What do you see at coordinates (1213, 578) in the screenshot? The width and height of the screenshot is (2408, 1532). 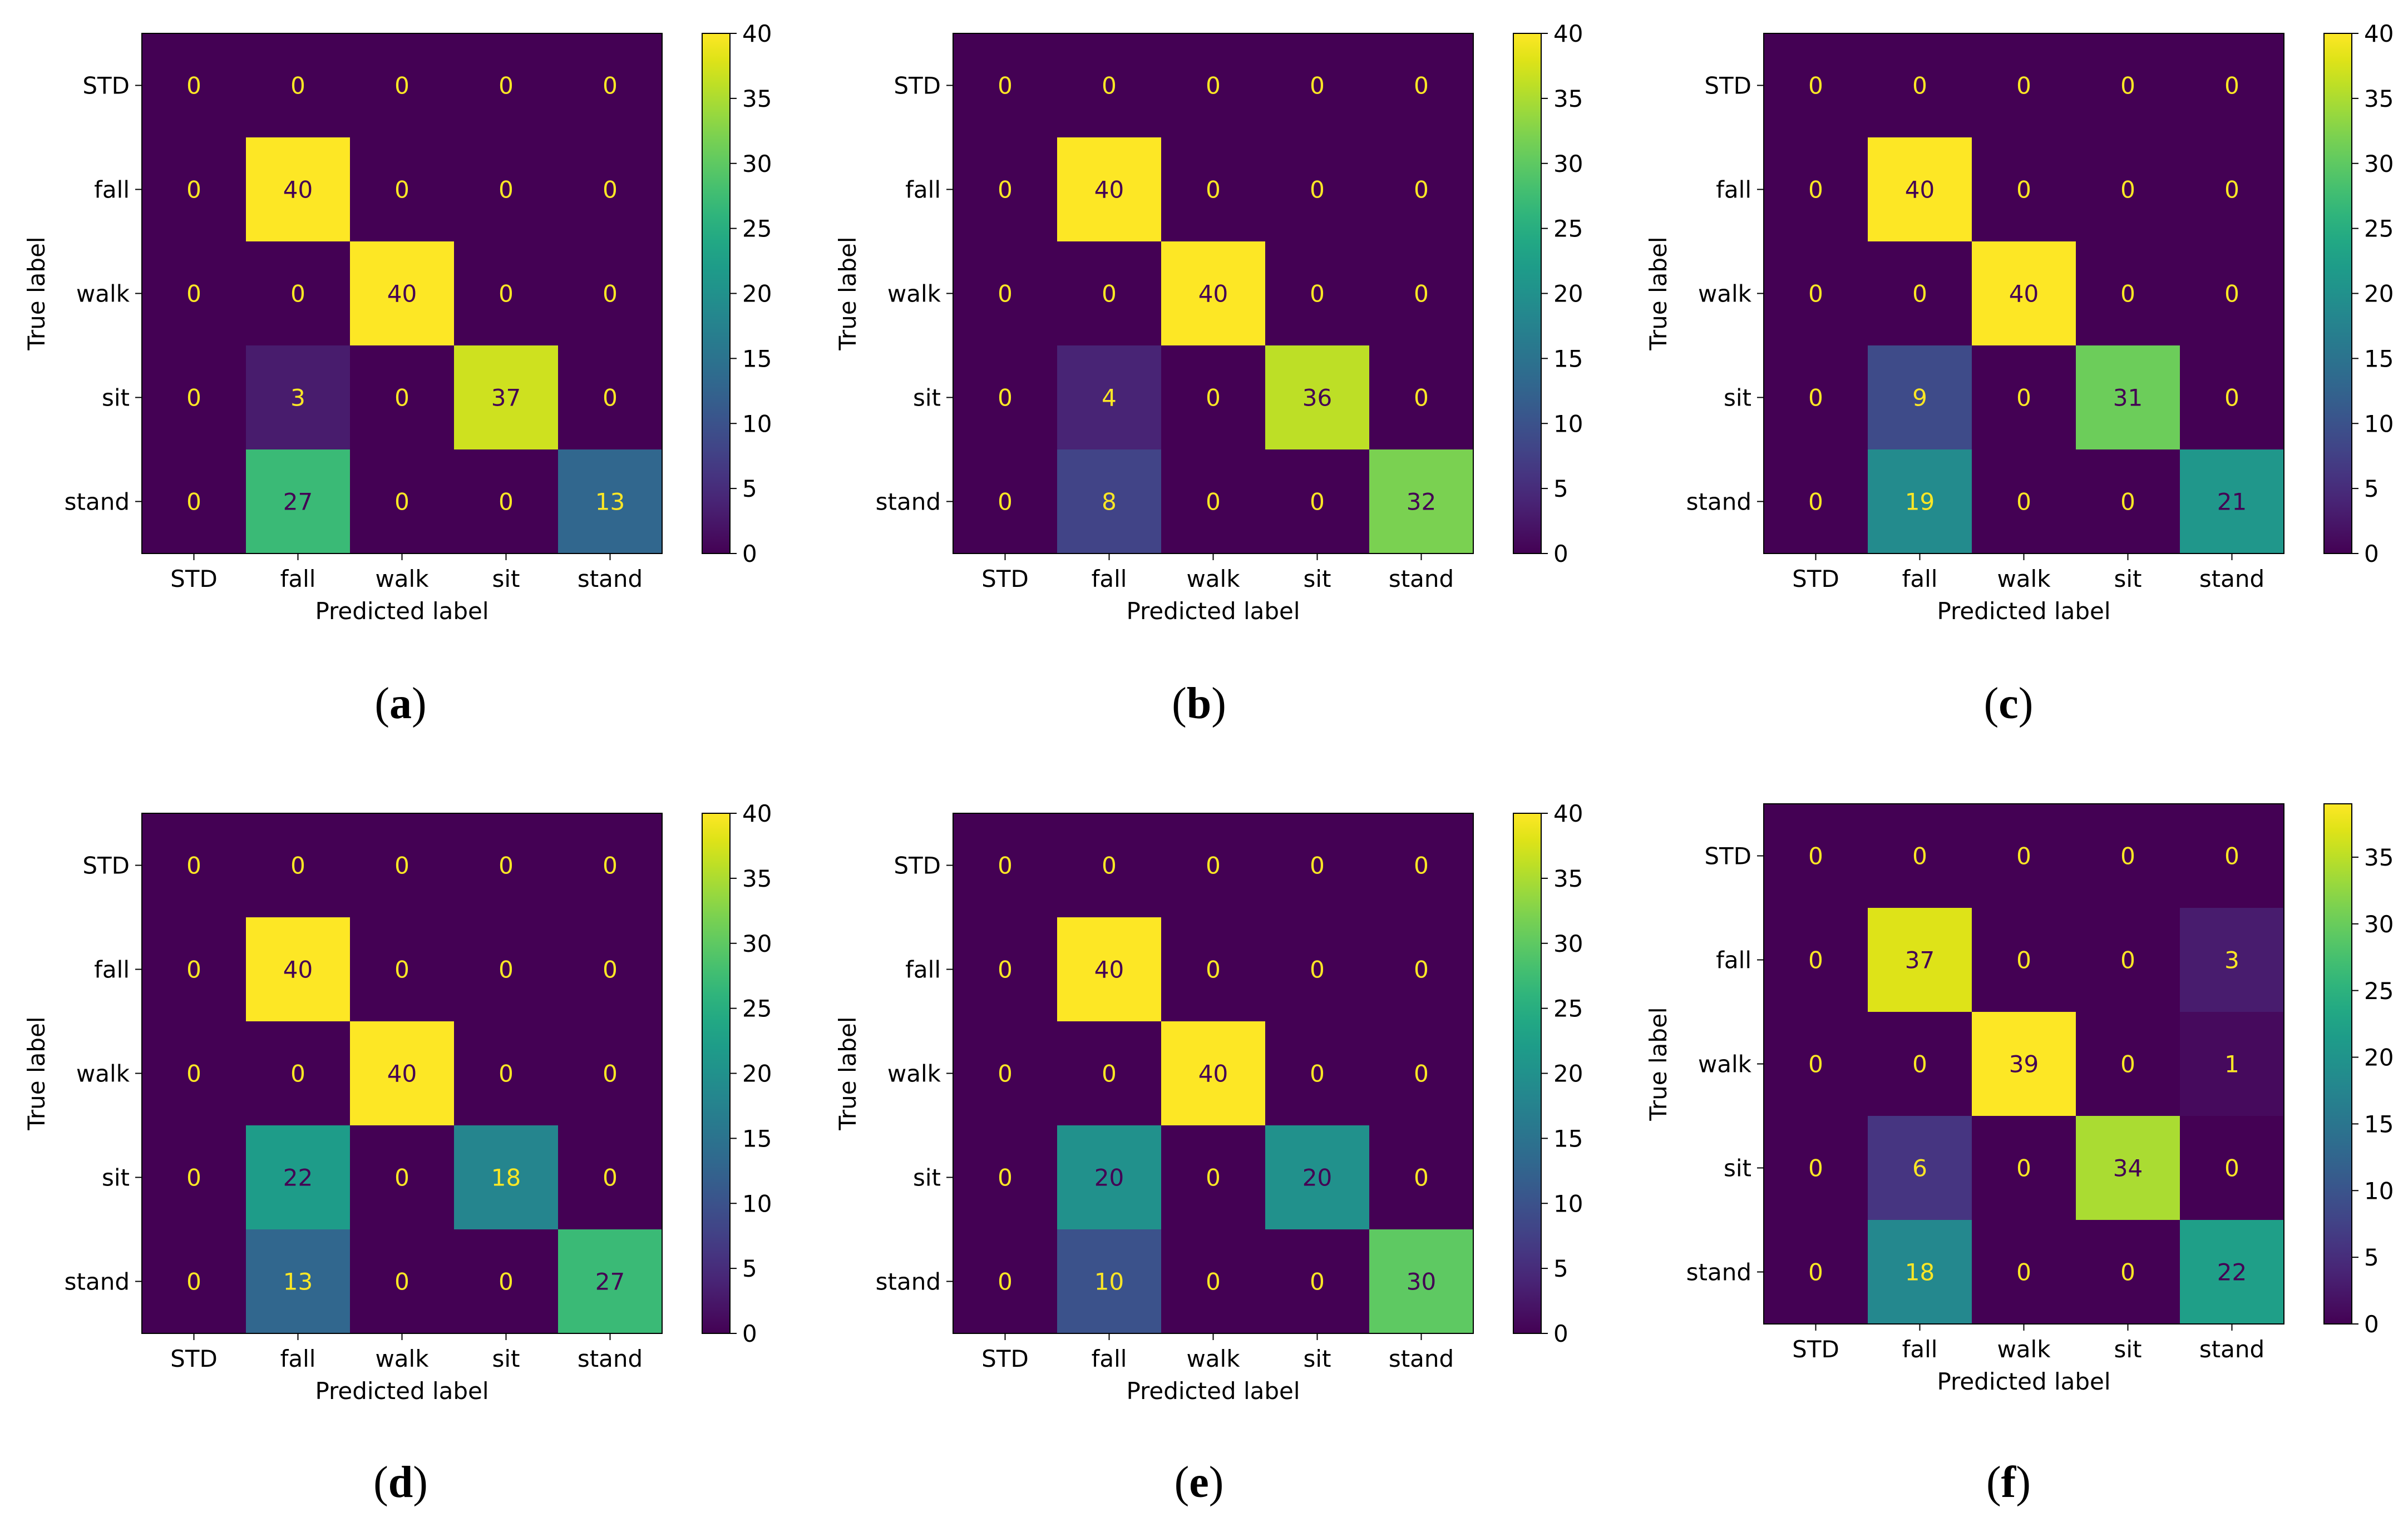 I see `x-tick-label: walk` at bounding box center [1213, 578].